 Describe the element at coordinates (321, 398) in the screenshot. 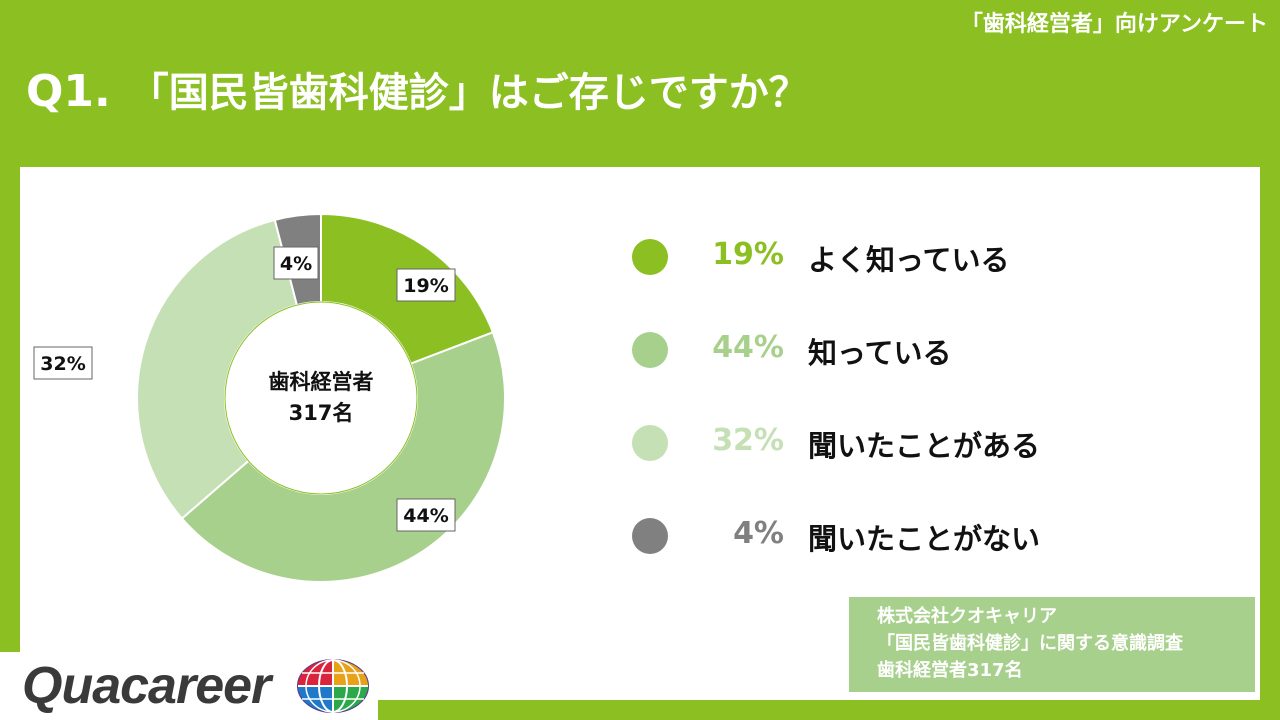

I see `donut-hole` at that location.